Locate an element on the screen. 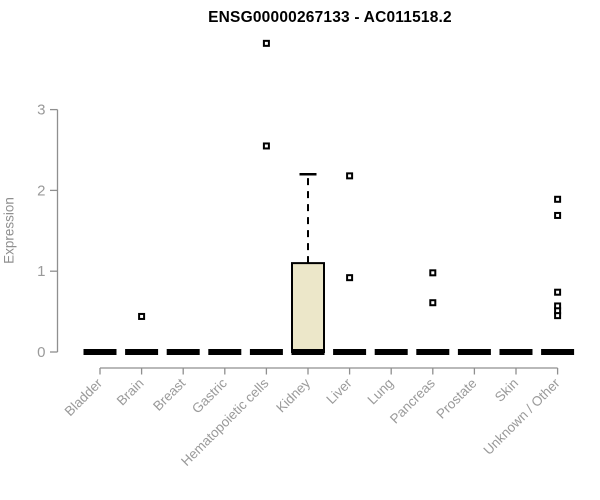 The width and height of the screenshot is (600, 500). median-liver is located at coordinates (350, 352).